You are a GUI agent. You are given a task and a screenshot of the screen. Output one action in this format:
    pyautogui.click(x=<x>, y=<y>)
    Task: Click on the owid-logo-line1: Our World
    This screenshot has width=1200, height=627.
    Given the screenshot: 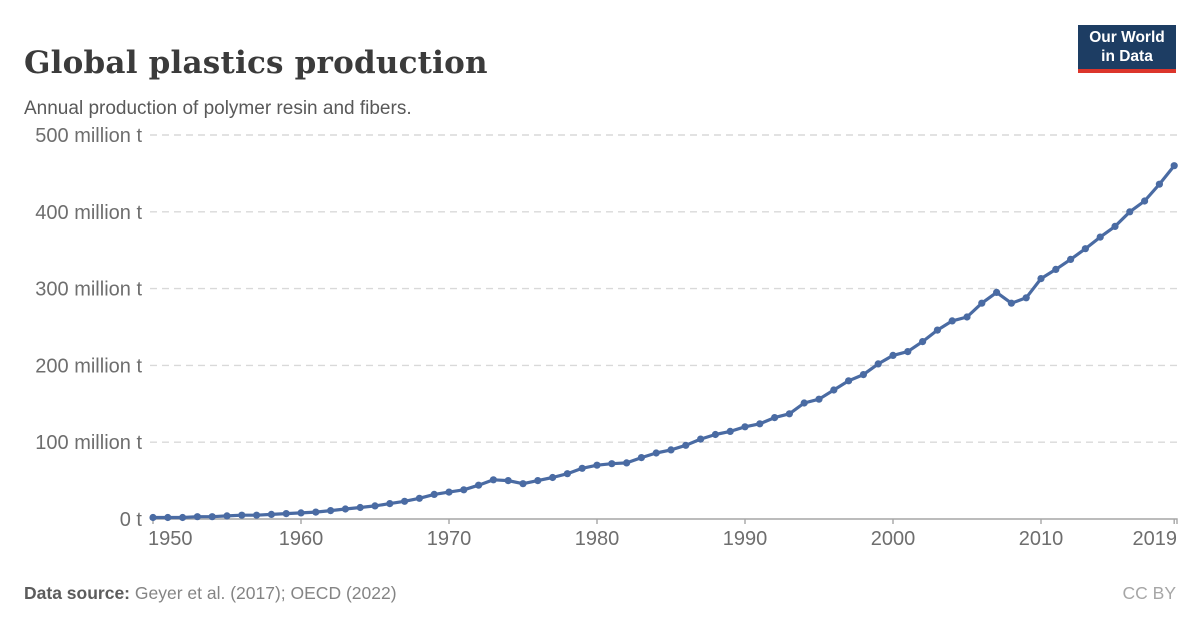 What is the action you would take?
    pyautogui.click(x=1127, y=37)
    